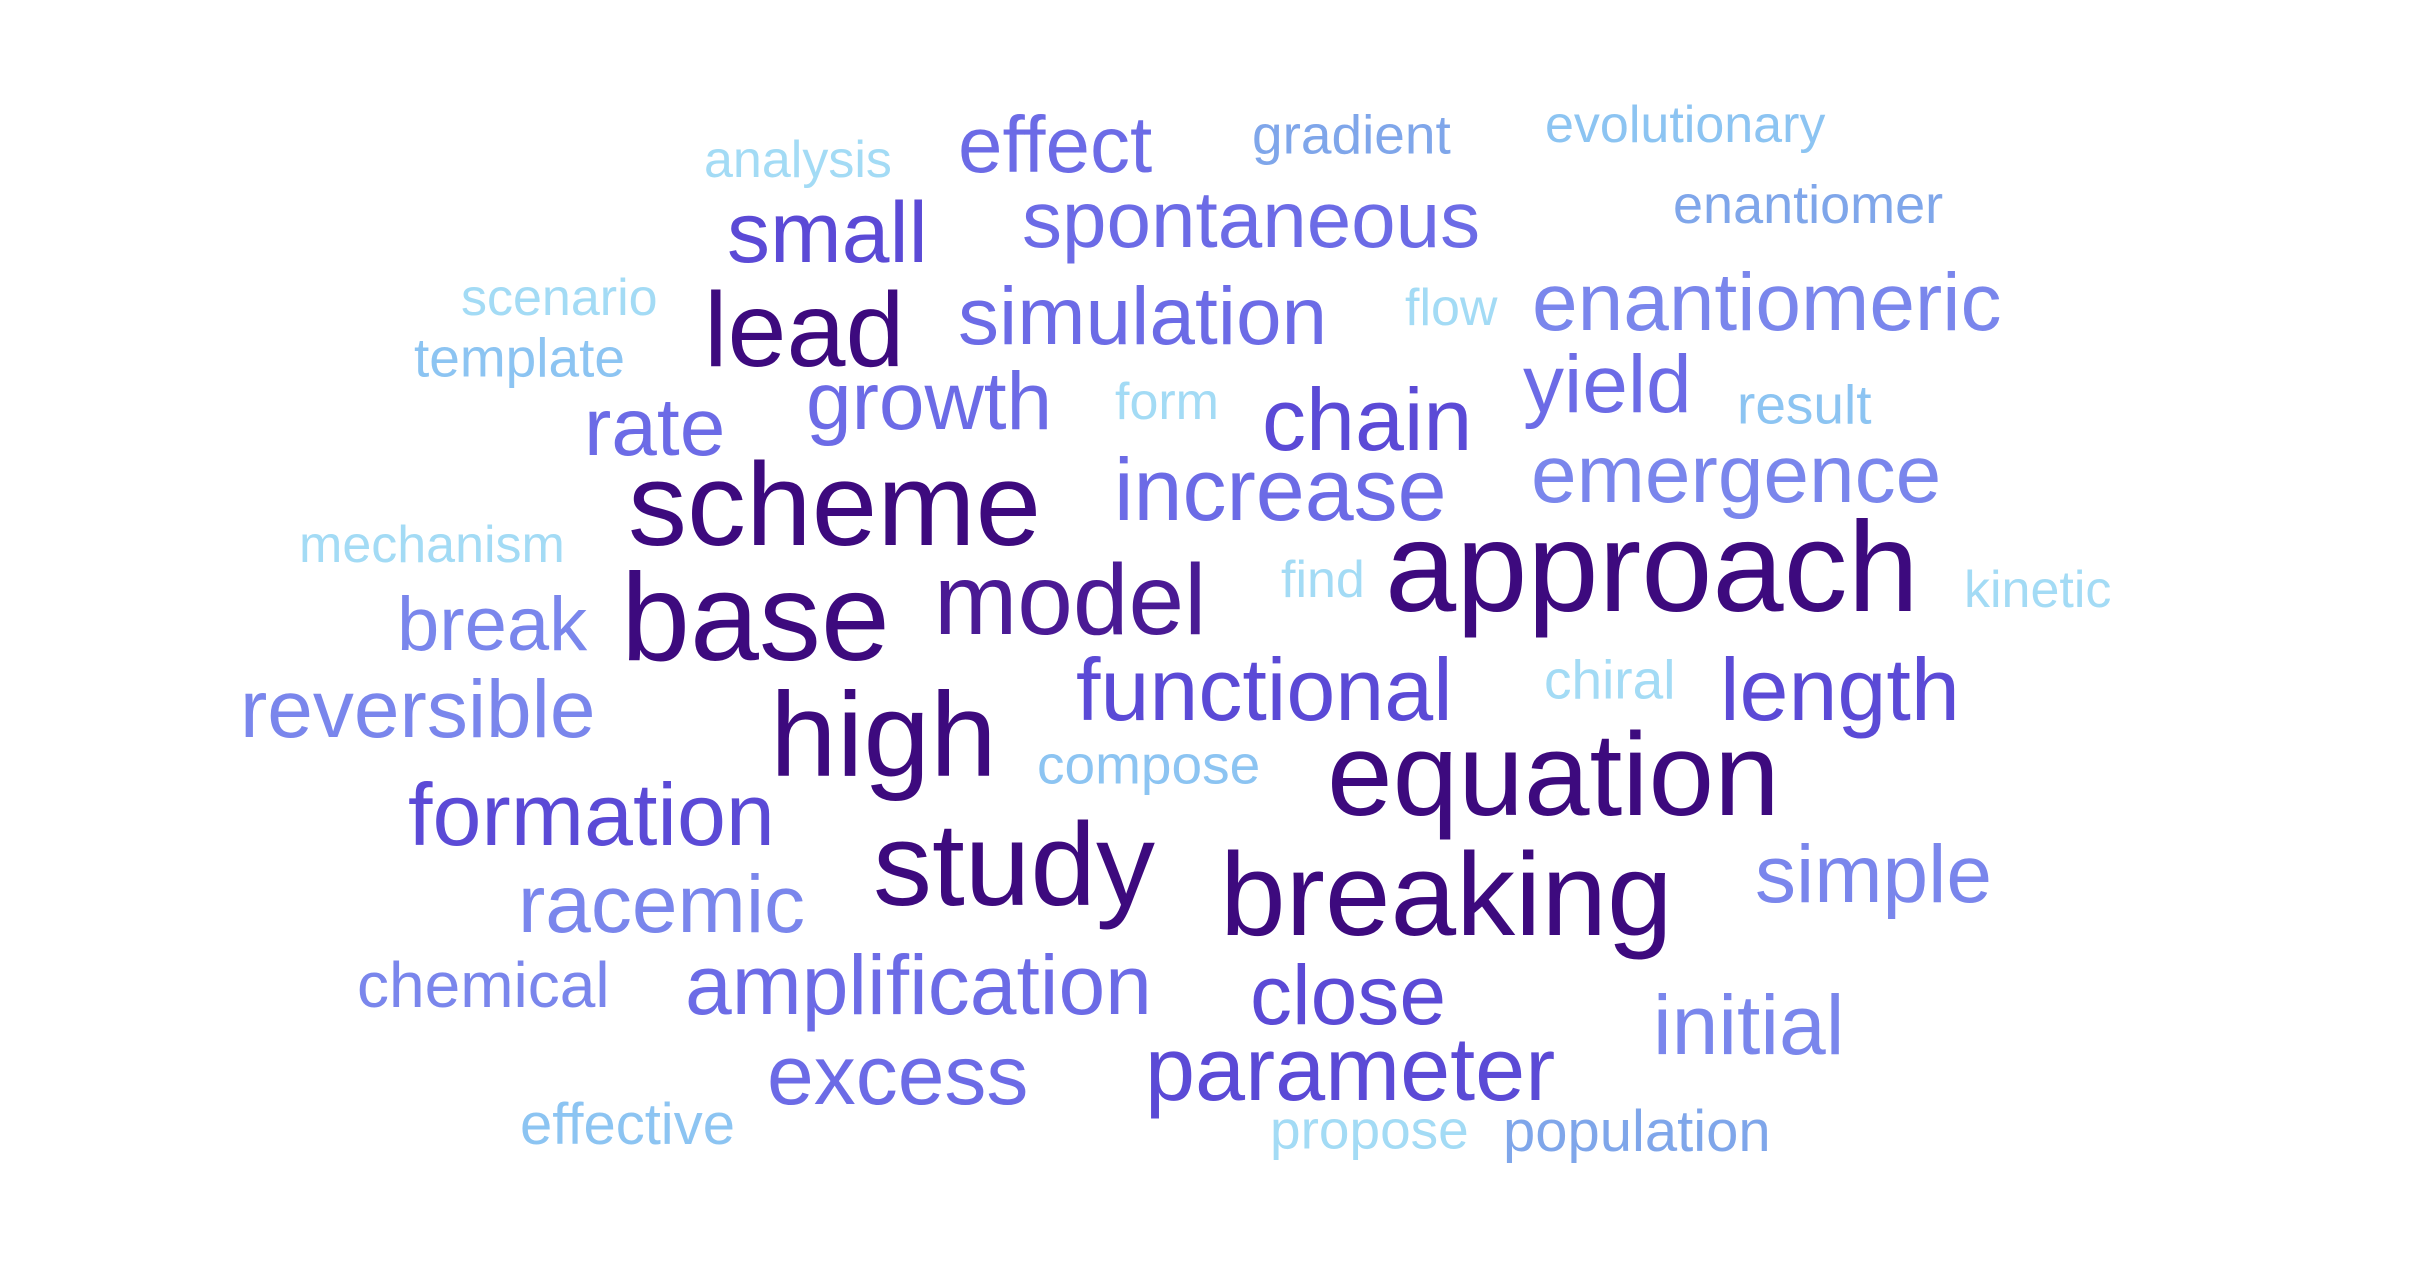 This screenshot has width=2428, height=1288. What do you see at coordinates (898, 1075) in the screenshot?
I see `word: excess` at bounding box center [898, 1075].